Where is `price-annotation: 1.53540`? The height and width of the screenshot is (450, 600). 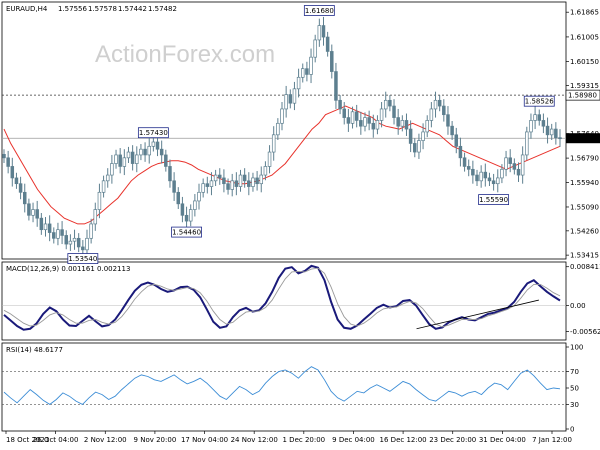 price-annotation: 1.53540 is located at coordinates (83, 258).